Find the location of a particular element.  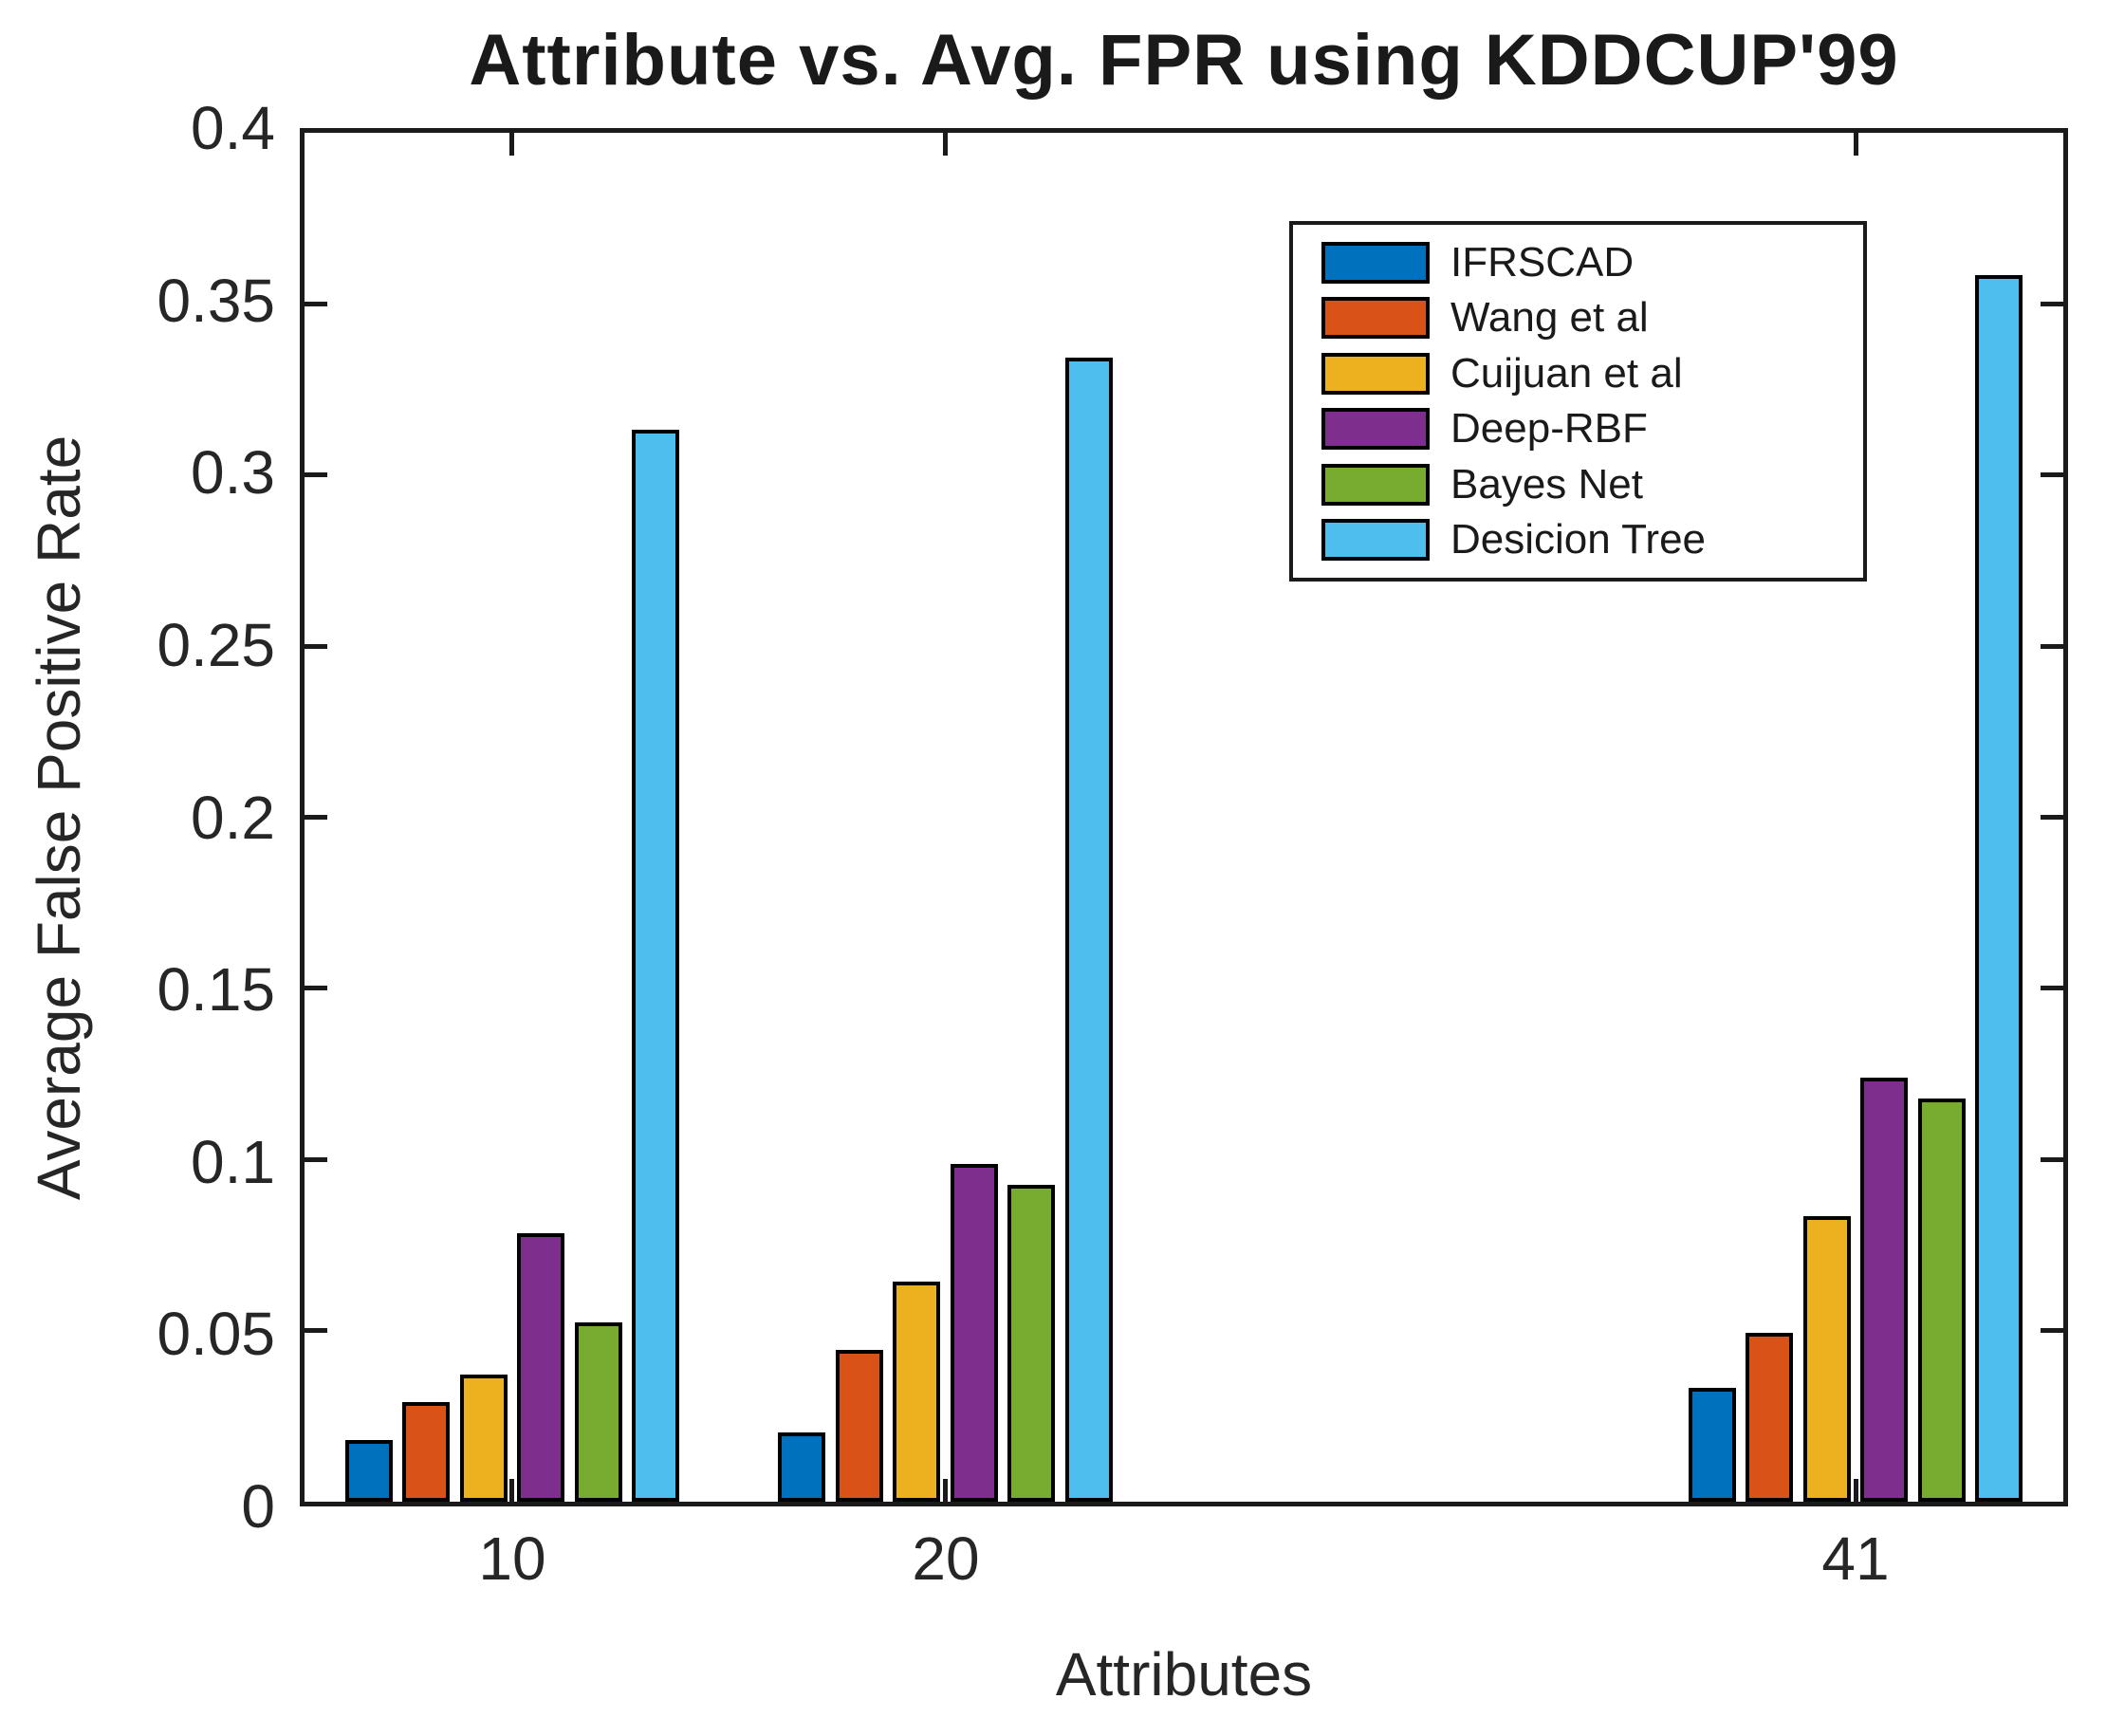

legend-row: Cuijuan et al is located at coordinates (1578, 373).